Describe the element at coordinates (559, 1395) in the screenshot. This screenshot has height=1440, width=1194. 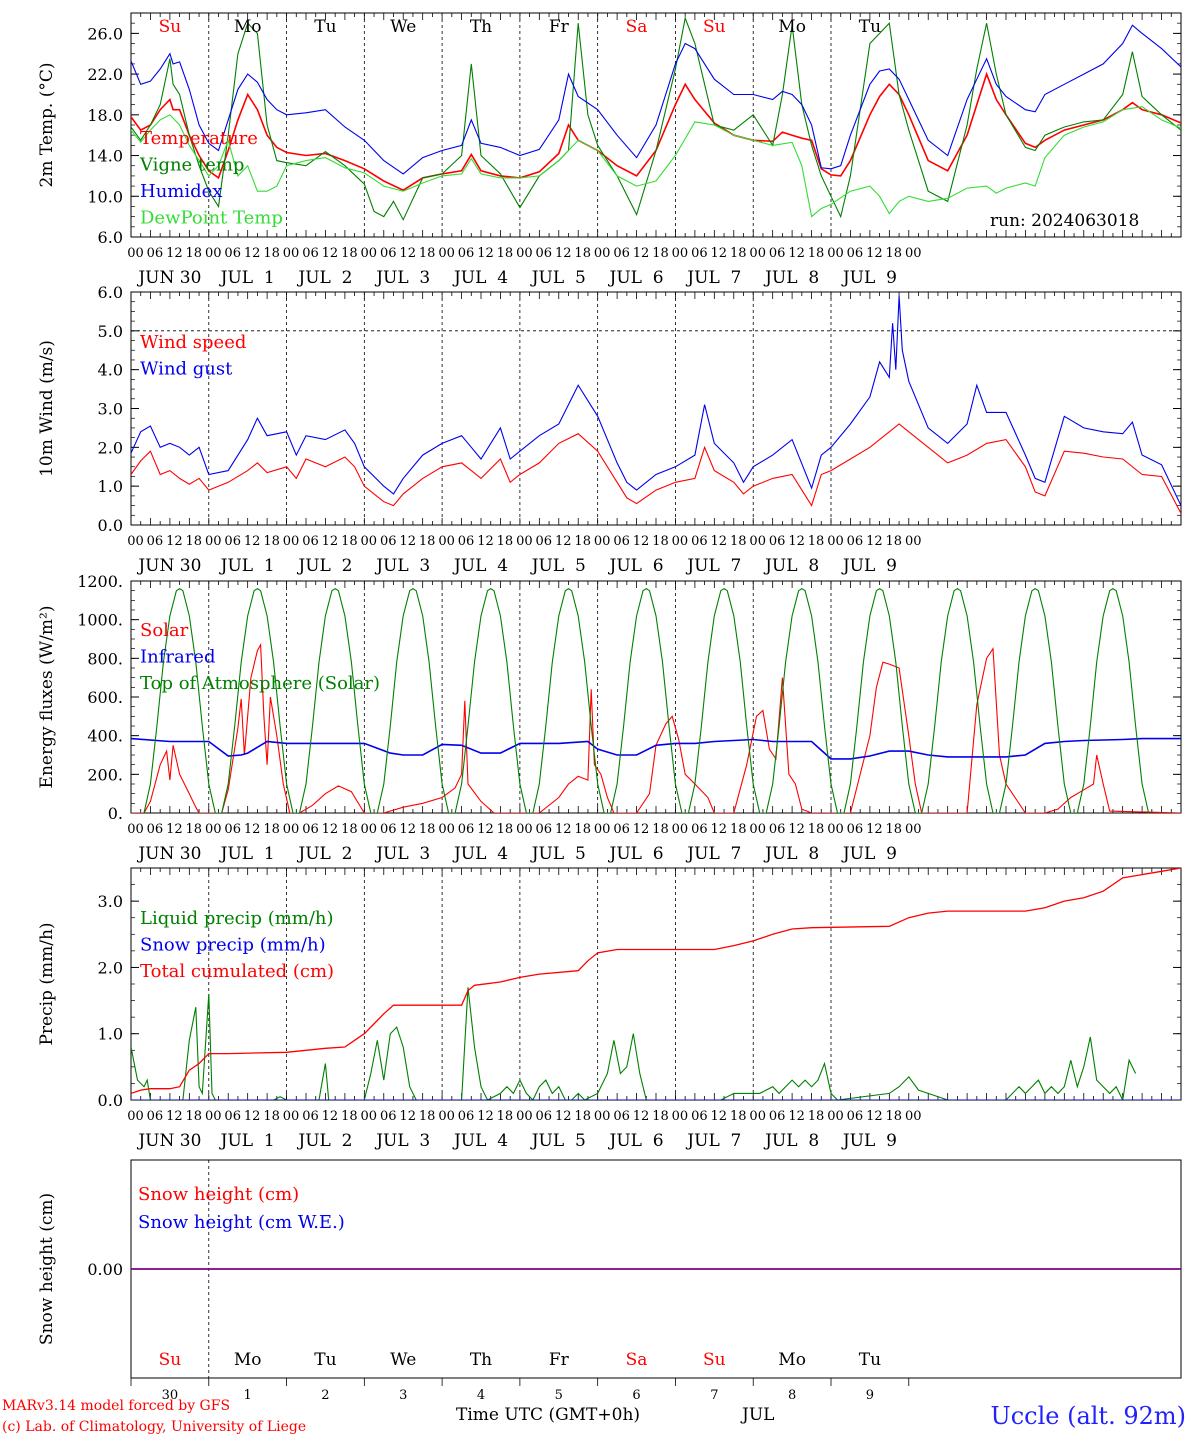
I see `day-number-label: 5` at that location.